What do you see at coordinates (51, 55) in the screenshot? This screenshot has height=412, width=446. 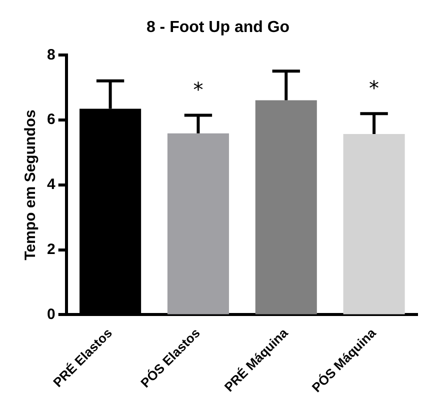 I see `y-tick-label: 8` at bounding box center [51, 55].